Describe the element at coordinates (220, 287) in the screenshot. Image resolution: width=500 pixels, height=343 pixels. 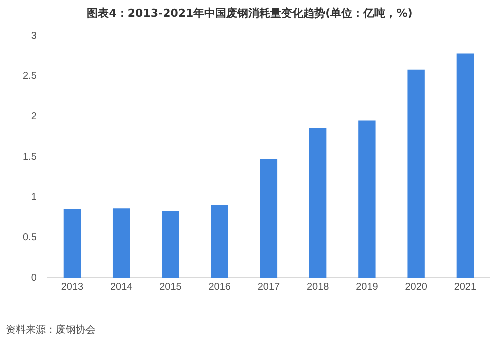
I see `x-tick-label: 2016` at that location.